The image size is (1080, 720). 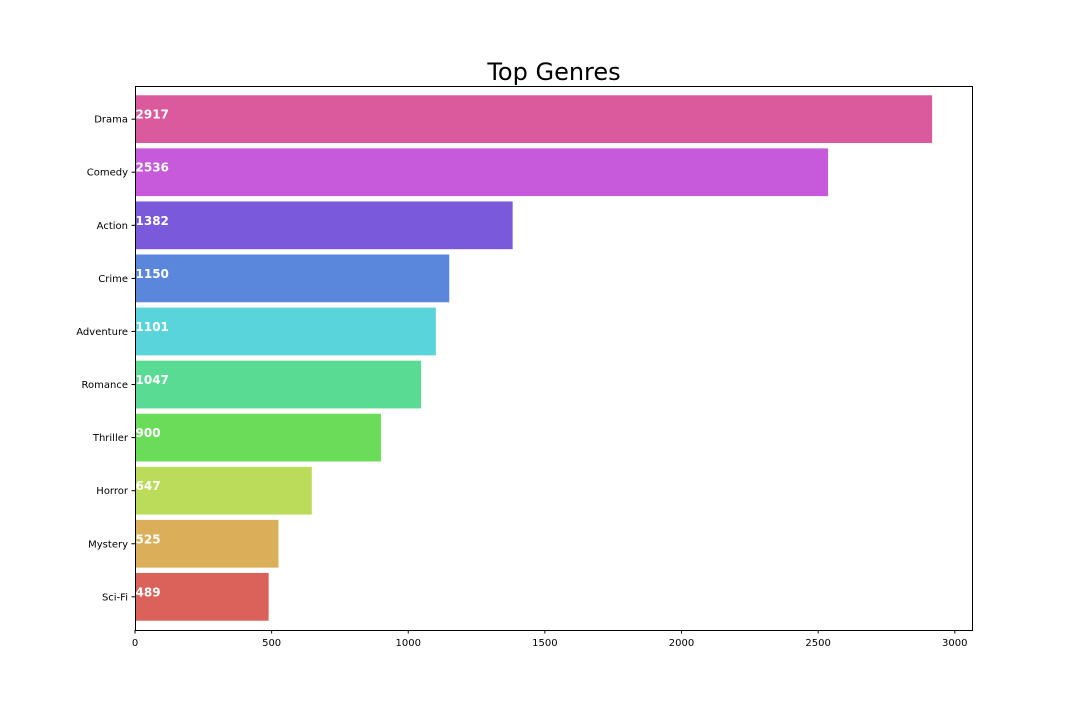 I want to click on bar-value-label: 1101, so click(x=152, y=327).